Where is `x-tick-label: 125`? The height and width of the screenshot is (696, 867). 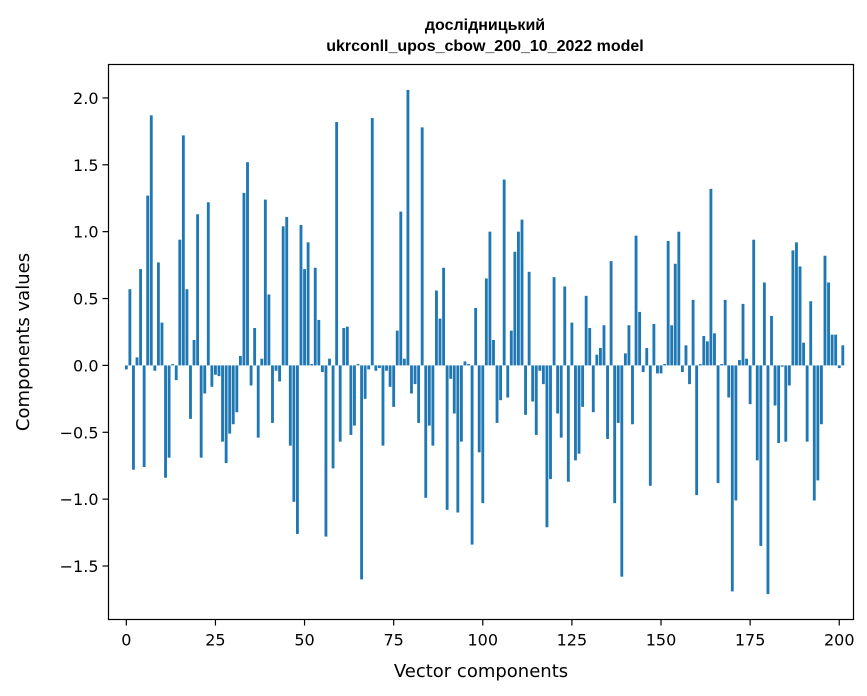 x-tick-label: 125 is located at coordinates (572, 640).